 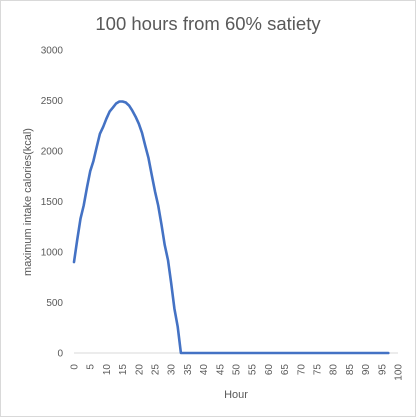 What do you see at coordinates (28, 202) in the screenshot?
I see `y-axis-title: maximum intake calories(kcal)` at bounding box center [28, 202].